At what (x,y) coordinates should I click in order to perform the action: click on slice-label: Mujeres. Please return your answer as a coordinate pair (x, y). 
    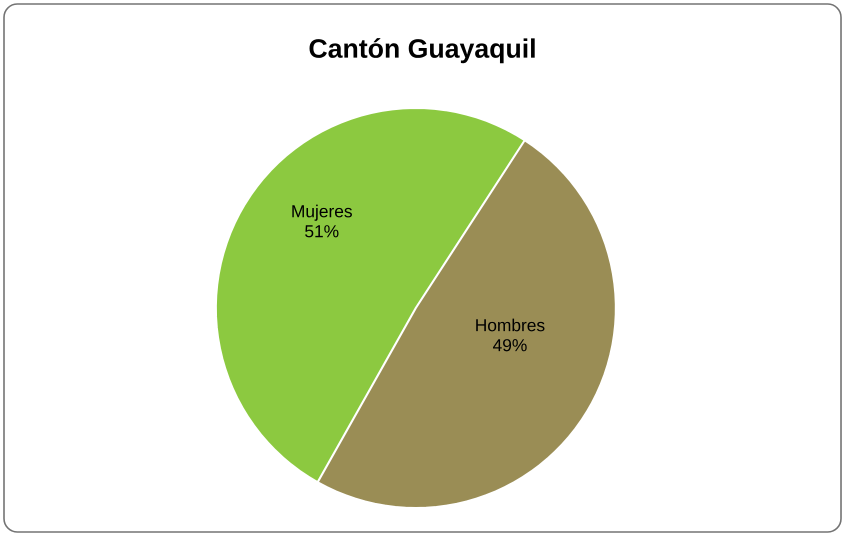
    Looking at the image, I should click on (322, 212).